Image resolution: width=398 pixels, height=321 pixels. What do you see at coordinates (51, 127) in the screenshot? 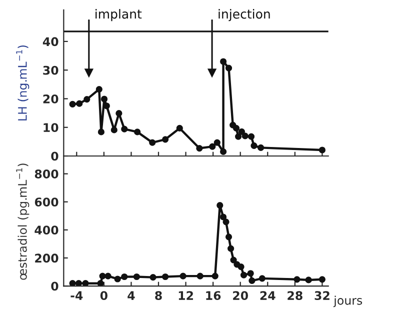
I see `y-tick-label: 10` at bounding box center [51, 127].